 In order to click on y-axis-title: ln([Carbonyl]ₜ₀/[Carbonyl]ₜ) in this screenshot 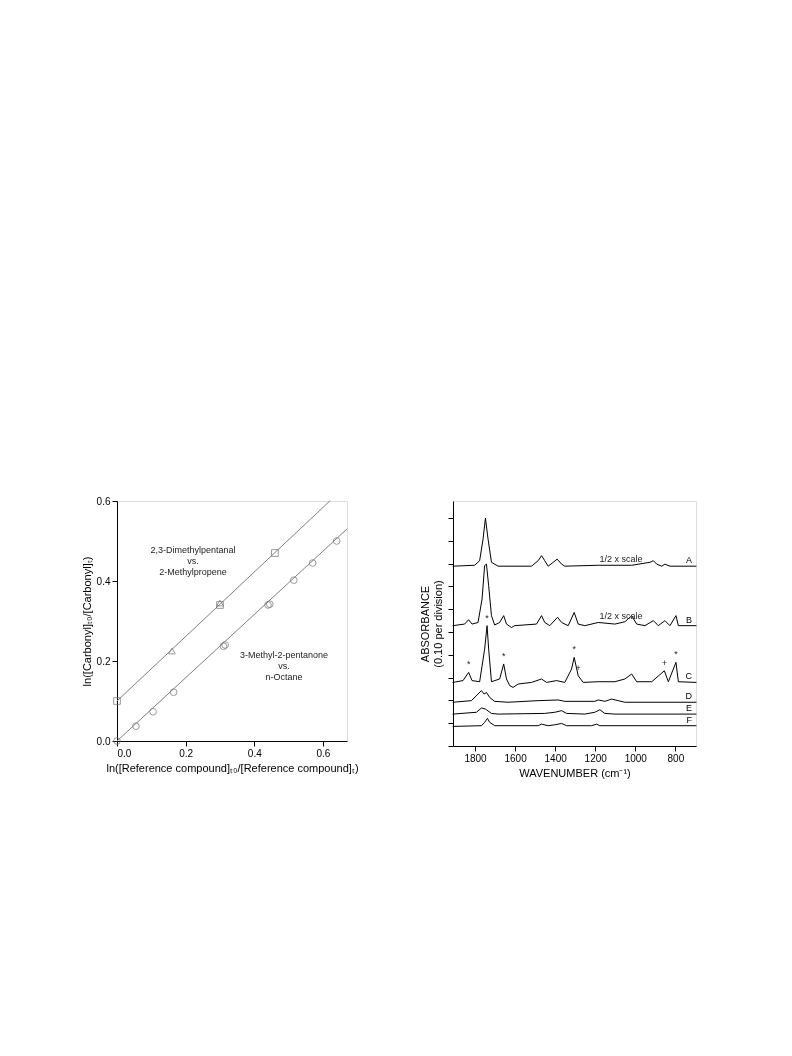, I will do `click(86, 621)`.